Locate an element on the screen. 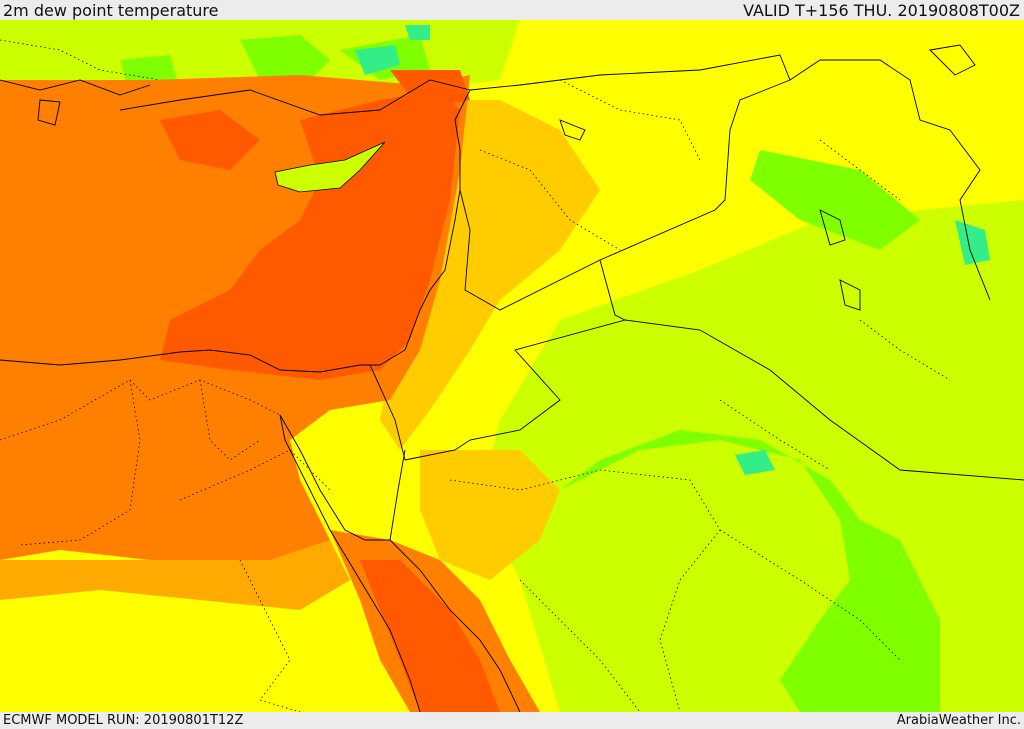 This screenshot has width=1024, height=729. field-green-patches-north is located at coordinates (275, 65).